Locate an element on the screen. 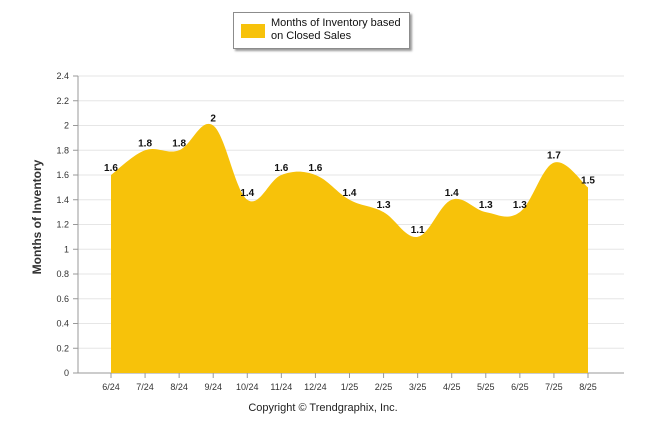 Image resolution: width=646 pixels, height=434 pixels. y-tick-label: 0.2 is located at coordinates (62, 348).